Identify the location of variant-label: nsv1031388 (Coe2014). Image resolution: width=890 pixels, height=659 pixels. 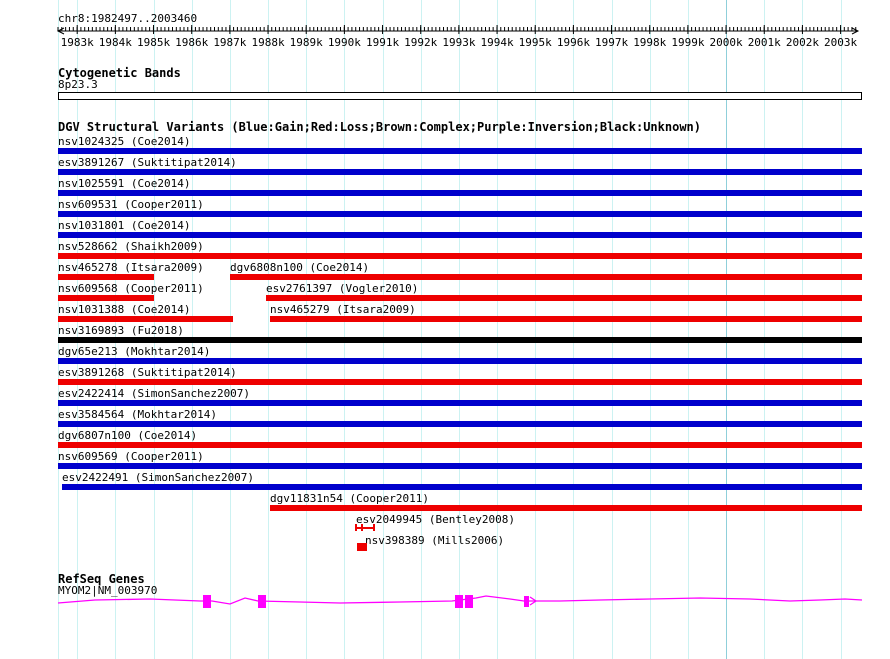
(124, 309).